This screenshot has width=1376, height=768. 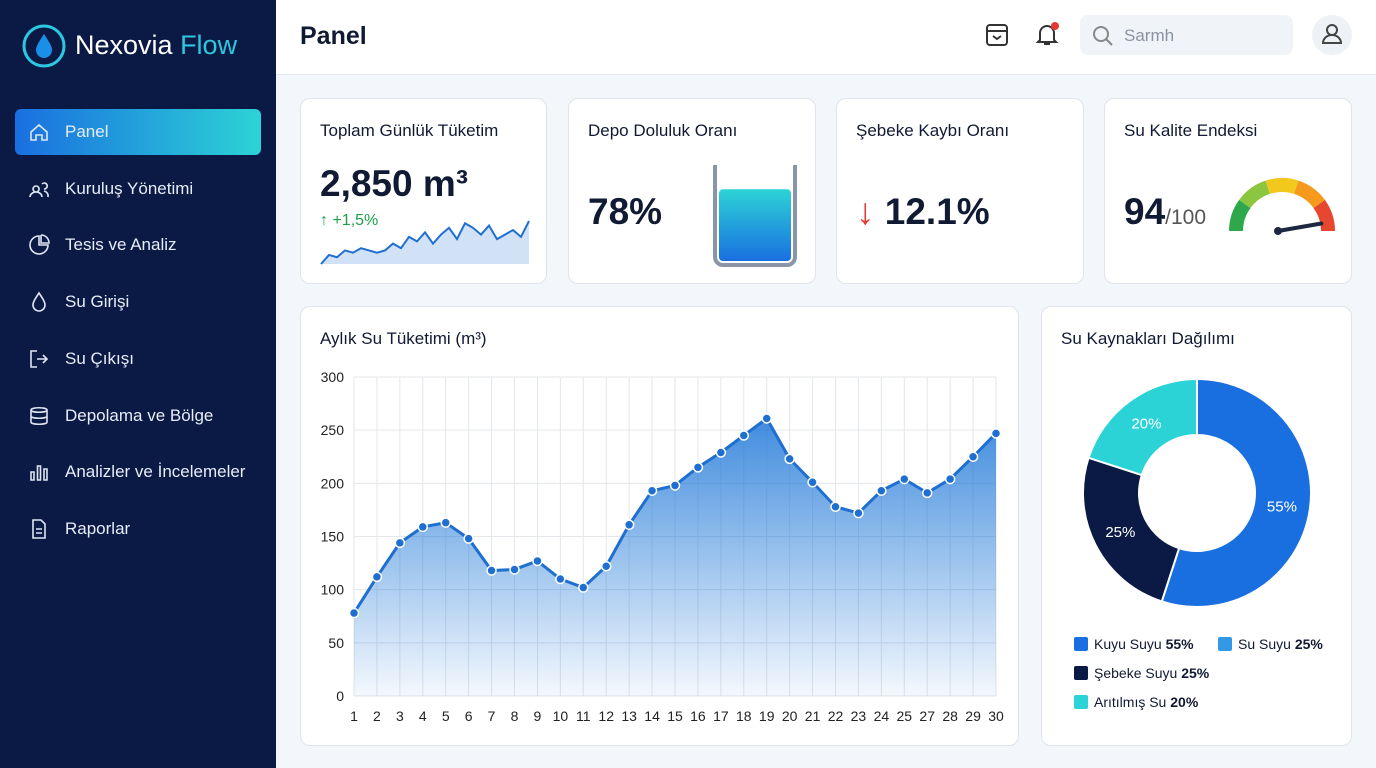 I want to click on nav-item: Kuruluş Yönetimi, so click(x=138, y=189).